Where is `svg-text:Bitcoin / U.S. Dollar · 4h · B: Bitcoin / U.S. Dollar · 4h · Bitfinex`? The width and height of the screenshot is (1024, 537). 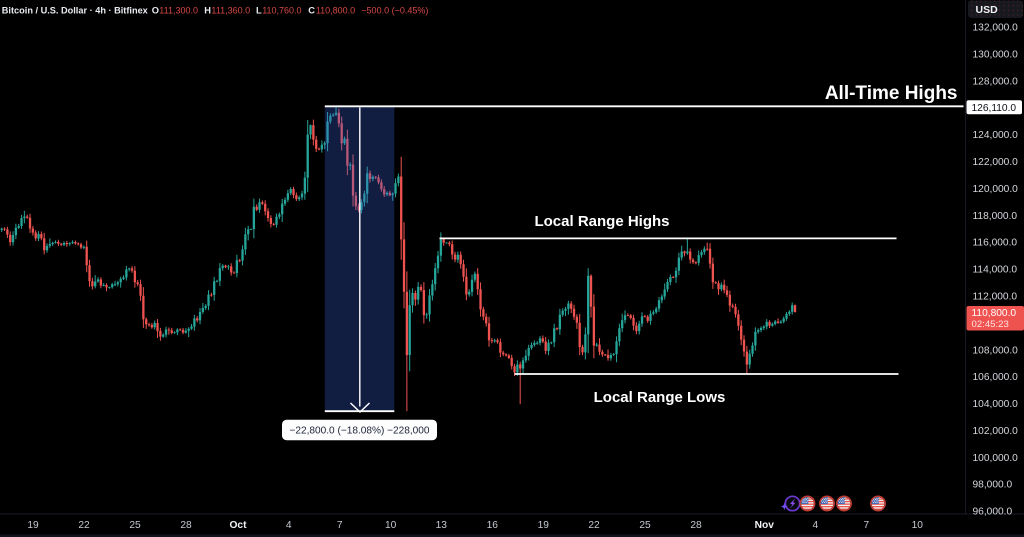 svg-text:Bitcoin / U.S. Dollar · 4h · B: Bitcoin / U.S. Dollar · 4h · Bitfinex is located at coordinates (75, 10).